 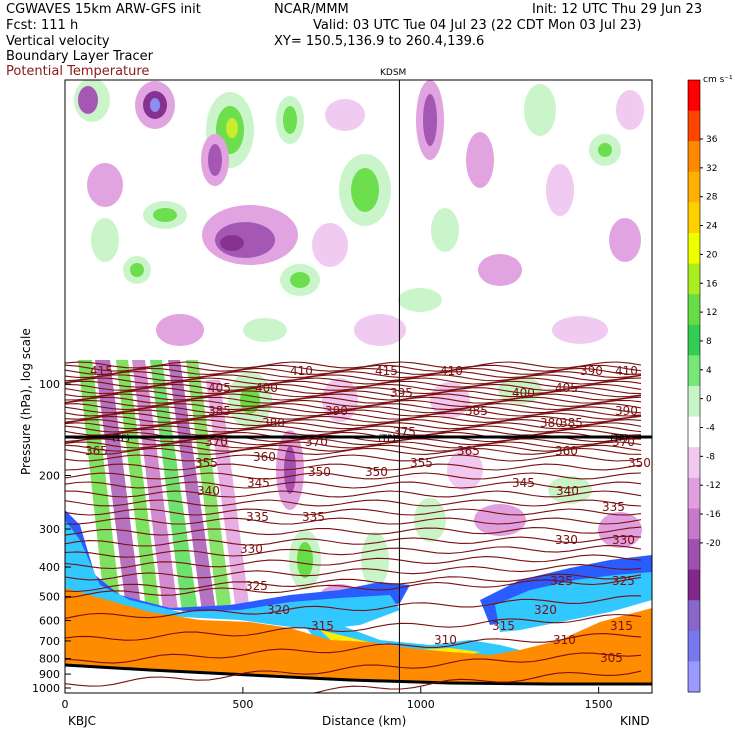 I want to click on y-tick-label: 700, so click(x=49, y=641).